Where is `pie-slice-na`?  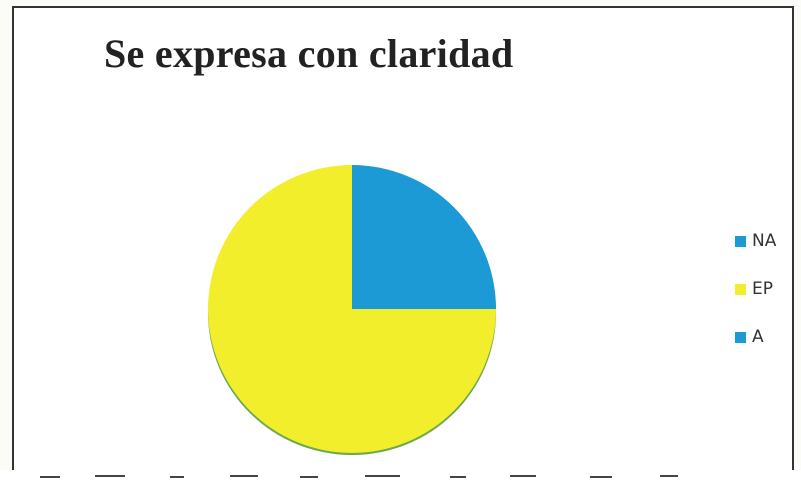
pie-slice-na is located at coordinates (424, 237).